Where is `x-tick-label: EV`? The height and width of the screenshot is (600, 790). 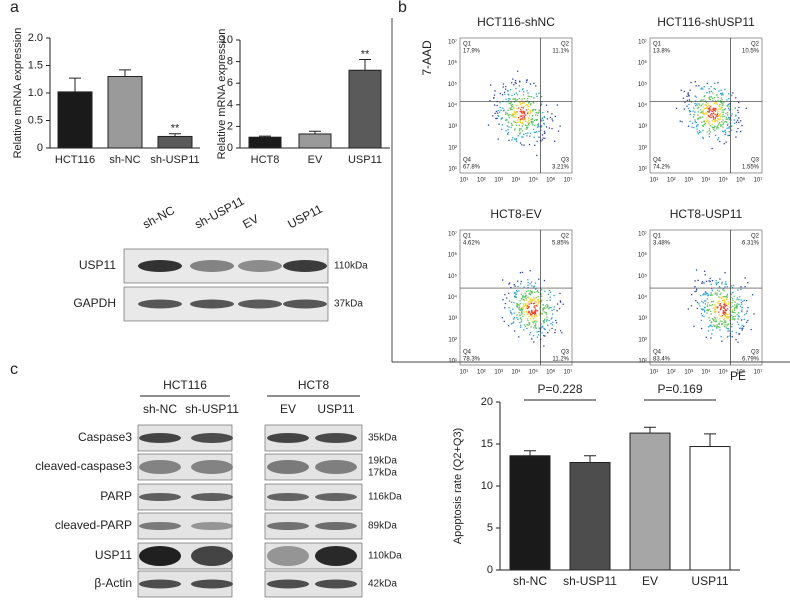 x-tick-label: EV is located at coordinates (315, 160).